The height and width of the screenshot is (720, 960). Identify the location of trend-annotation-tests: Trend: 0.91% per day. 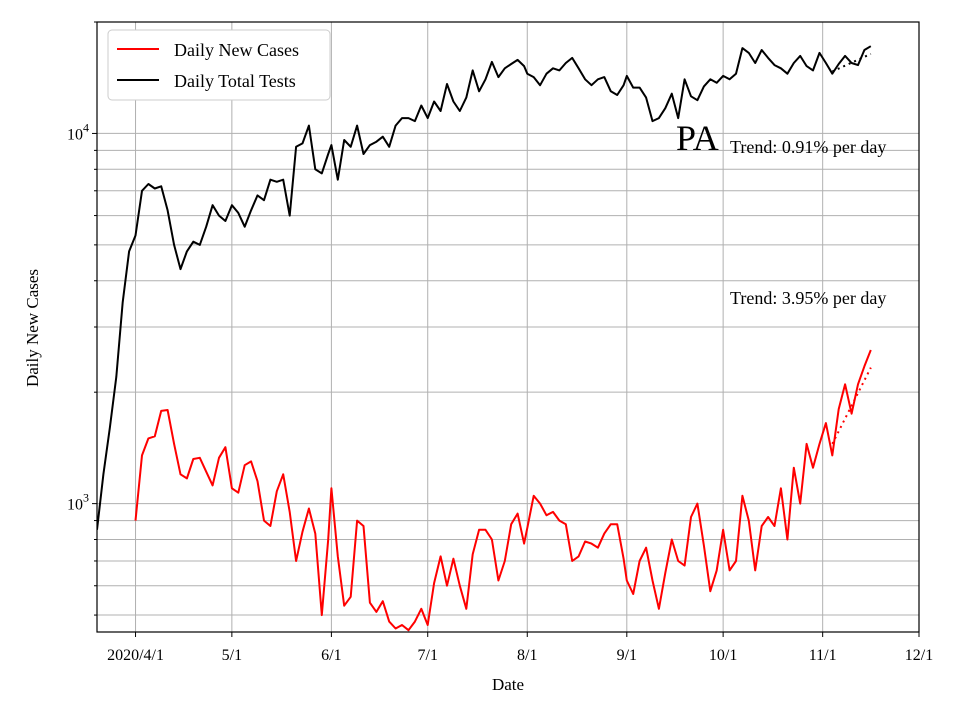
(808, 147).